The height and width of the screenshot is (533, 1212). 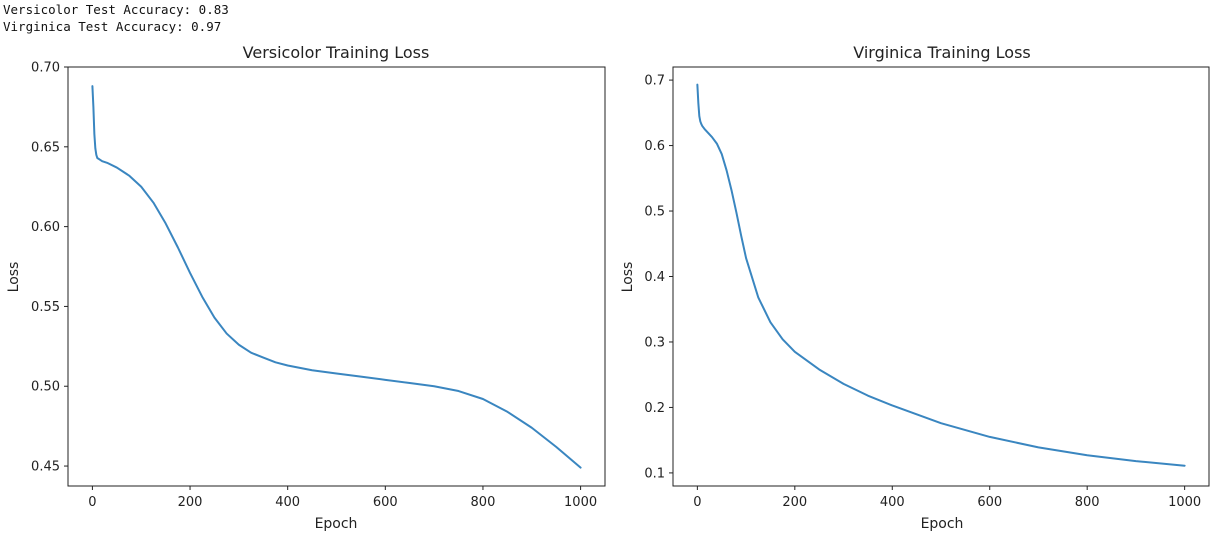 What do you see at coordinates (654, 473) in the screenshot?
I see `y-tick-label: 0.1` at bounding box center [654, 473].